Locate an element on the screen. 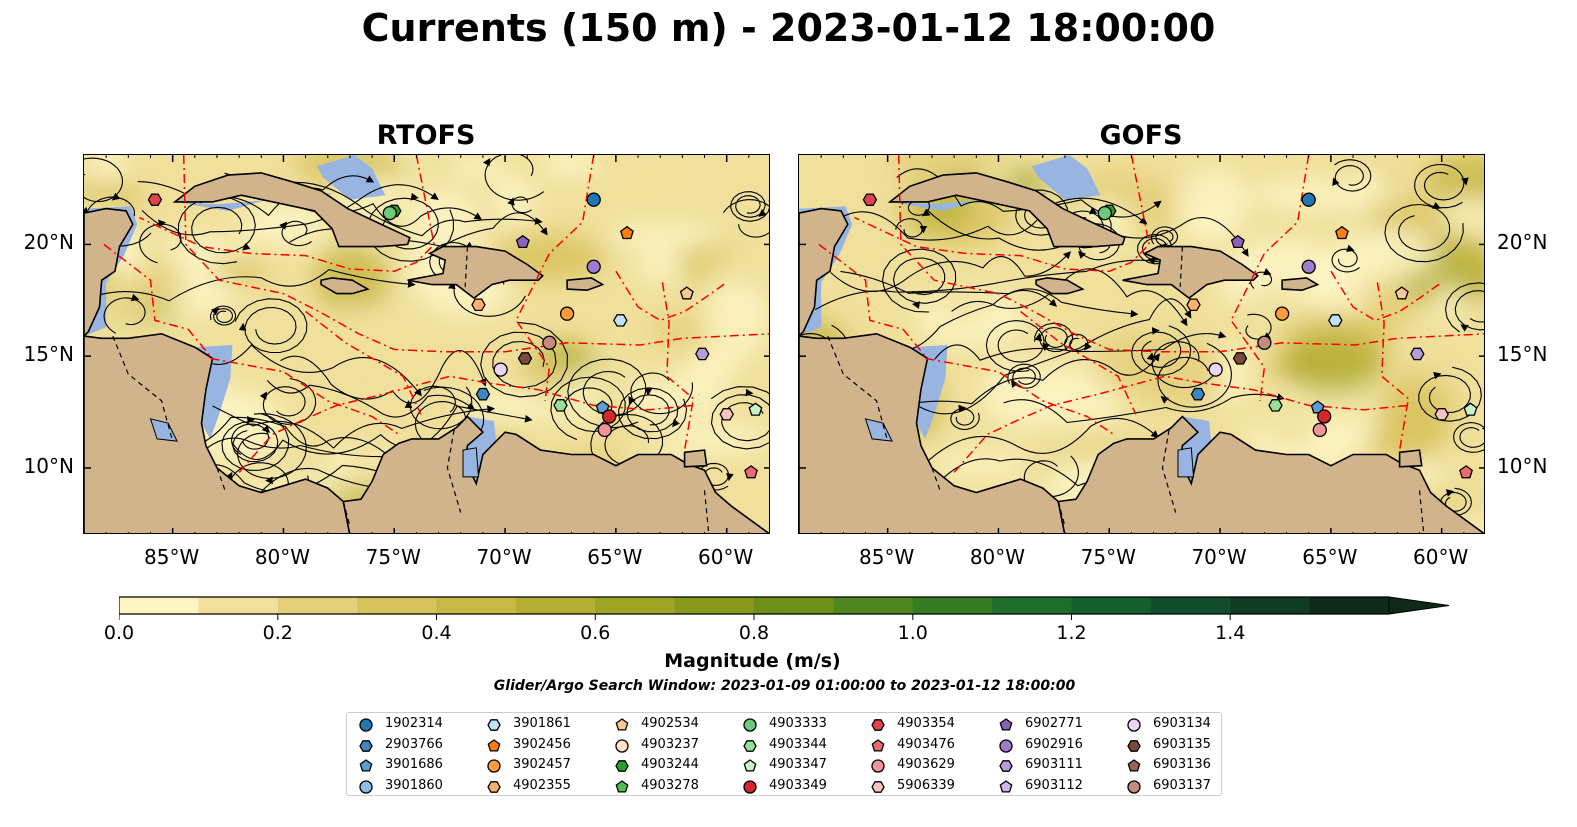 The height and width of the screenshot is (827, 1577). legend-label: 4902534 is located at coordinates (670, 723).